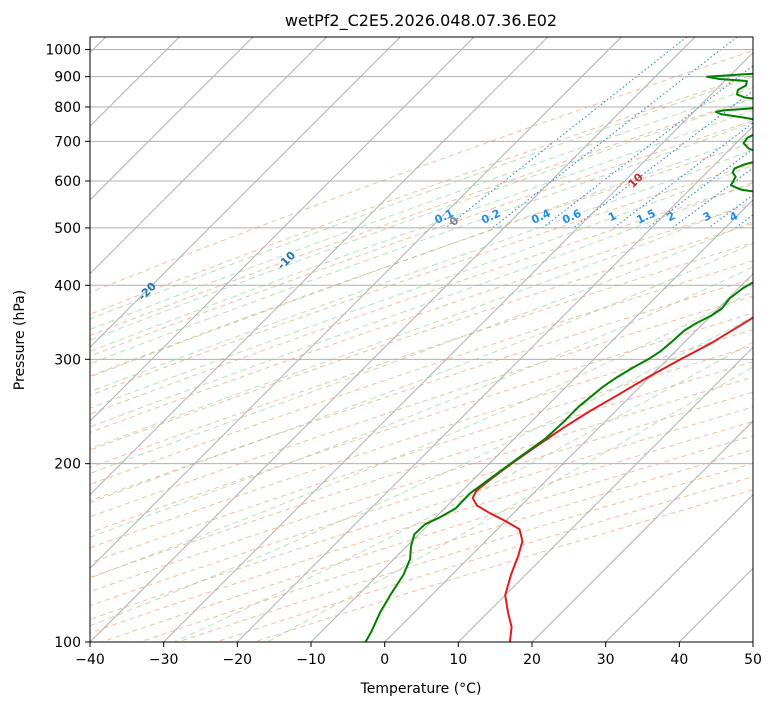 This screenshot has height=708, width=775. I want to click on y-tick-label: 500, so click(67, 229).